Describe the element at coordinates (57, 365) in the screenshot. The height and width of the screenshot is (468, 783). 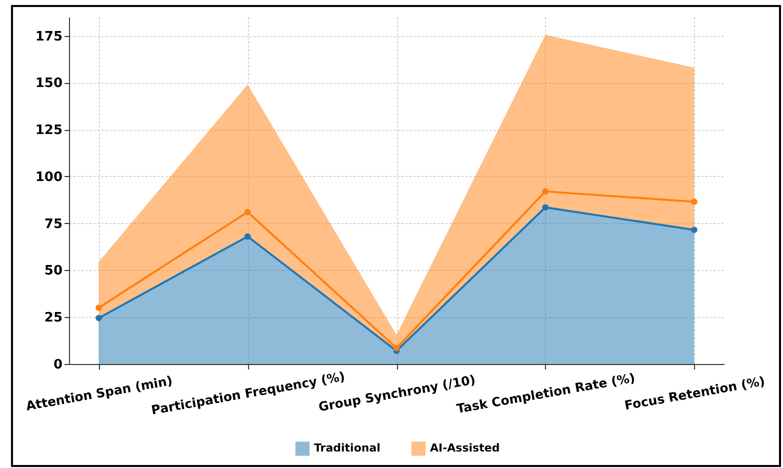
I see `y-tick-label: 0` at that location.